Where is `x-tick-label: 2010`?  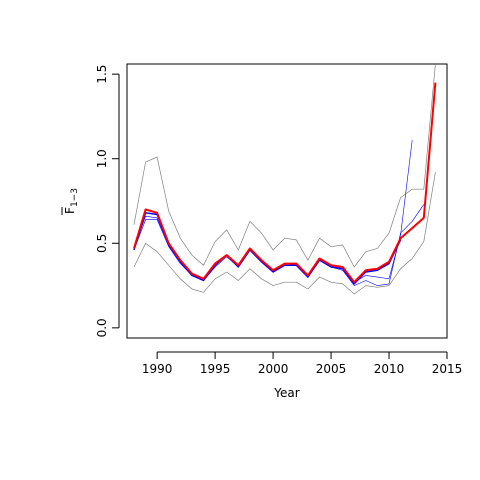 x-tick-label: 2010 is located at coordinates (389, 369).